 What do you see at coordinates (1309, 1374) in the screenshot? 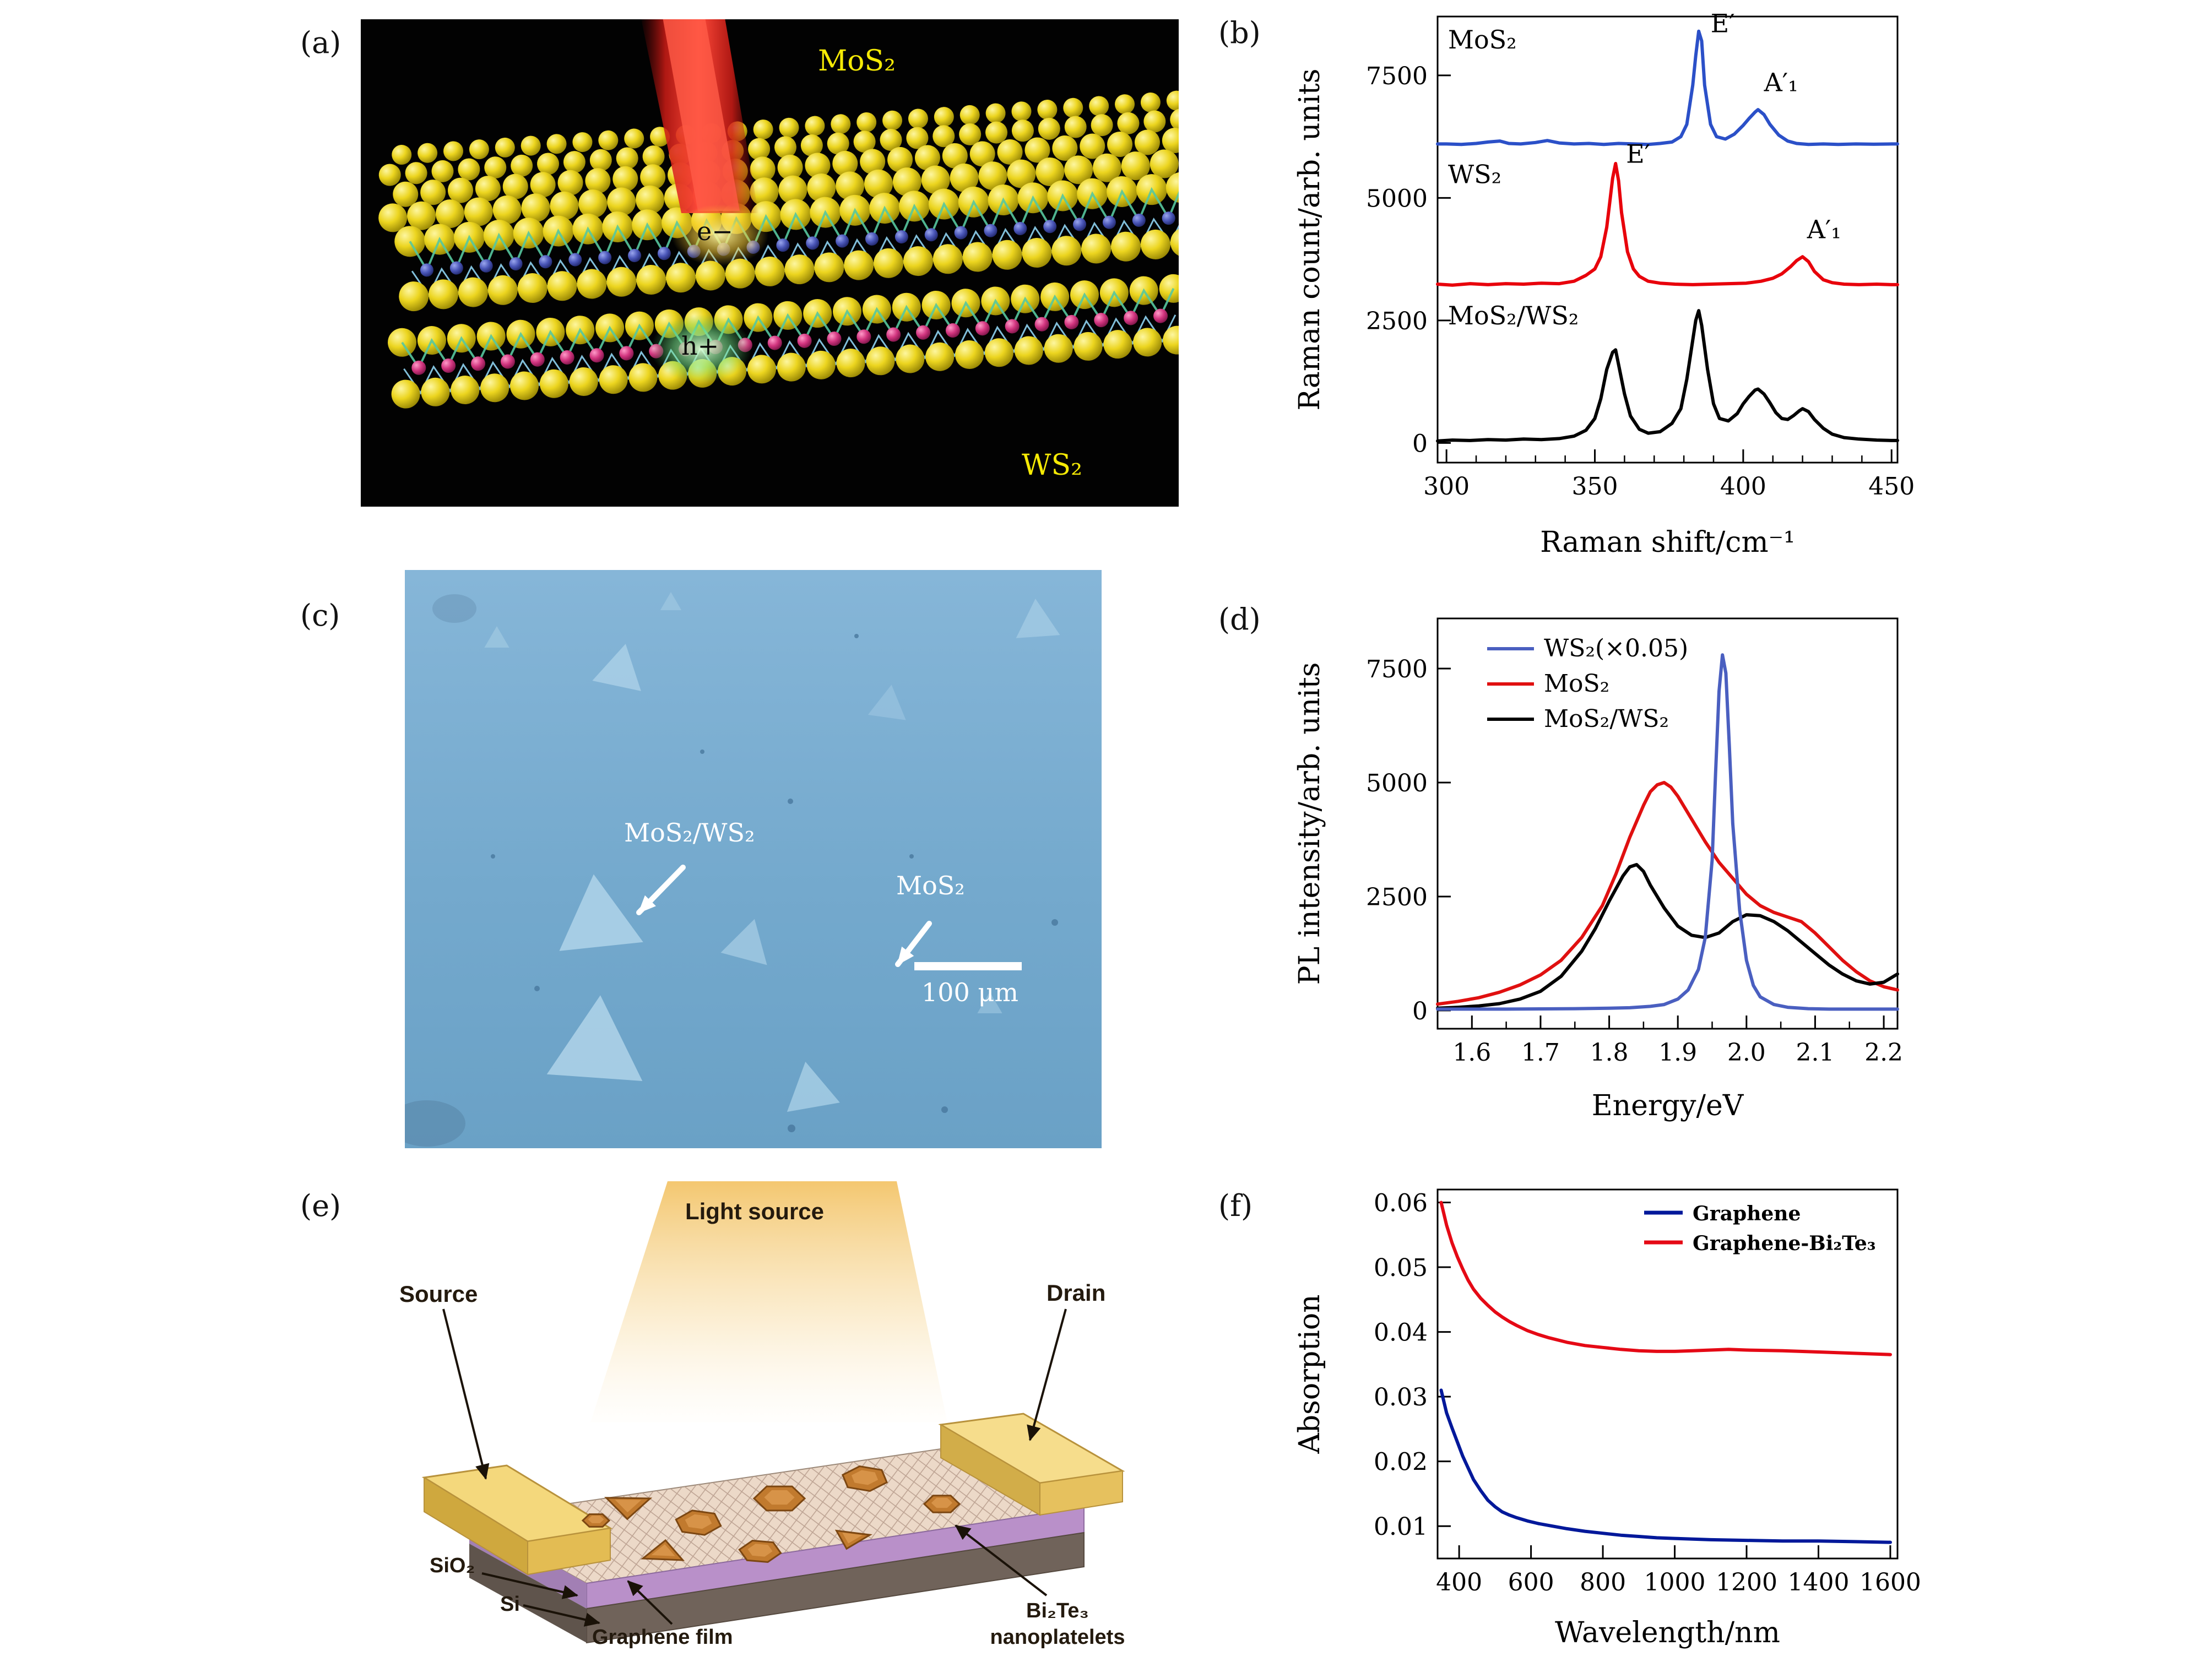
I see `y-axis-title: Absorption` at bounding box center [1309, 1374].